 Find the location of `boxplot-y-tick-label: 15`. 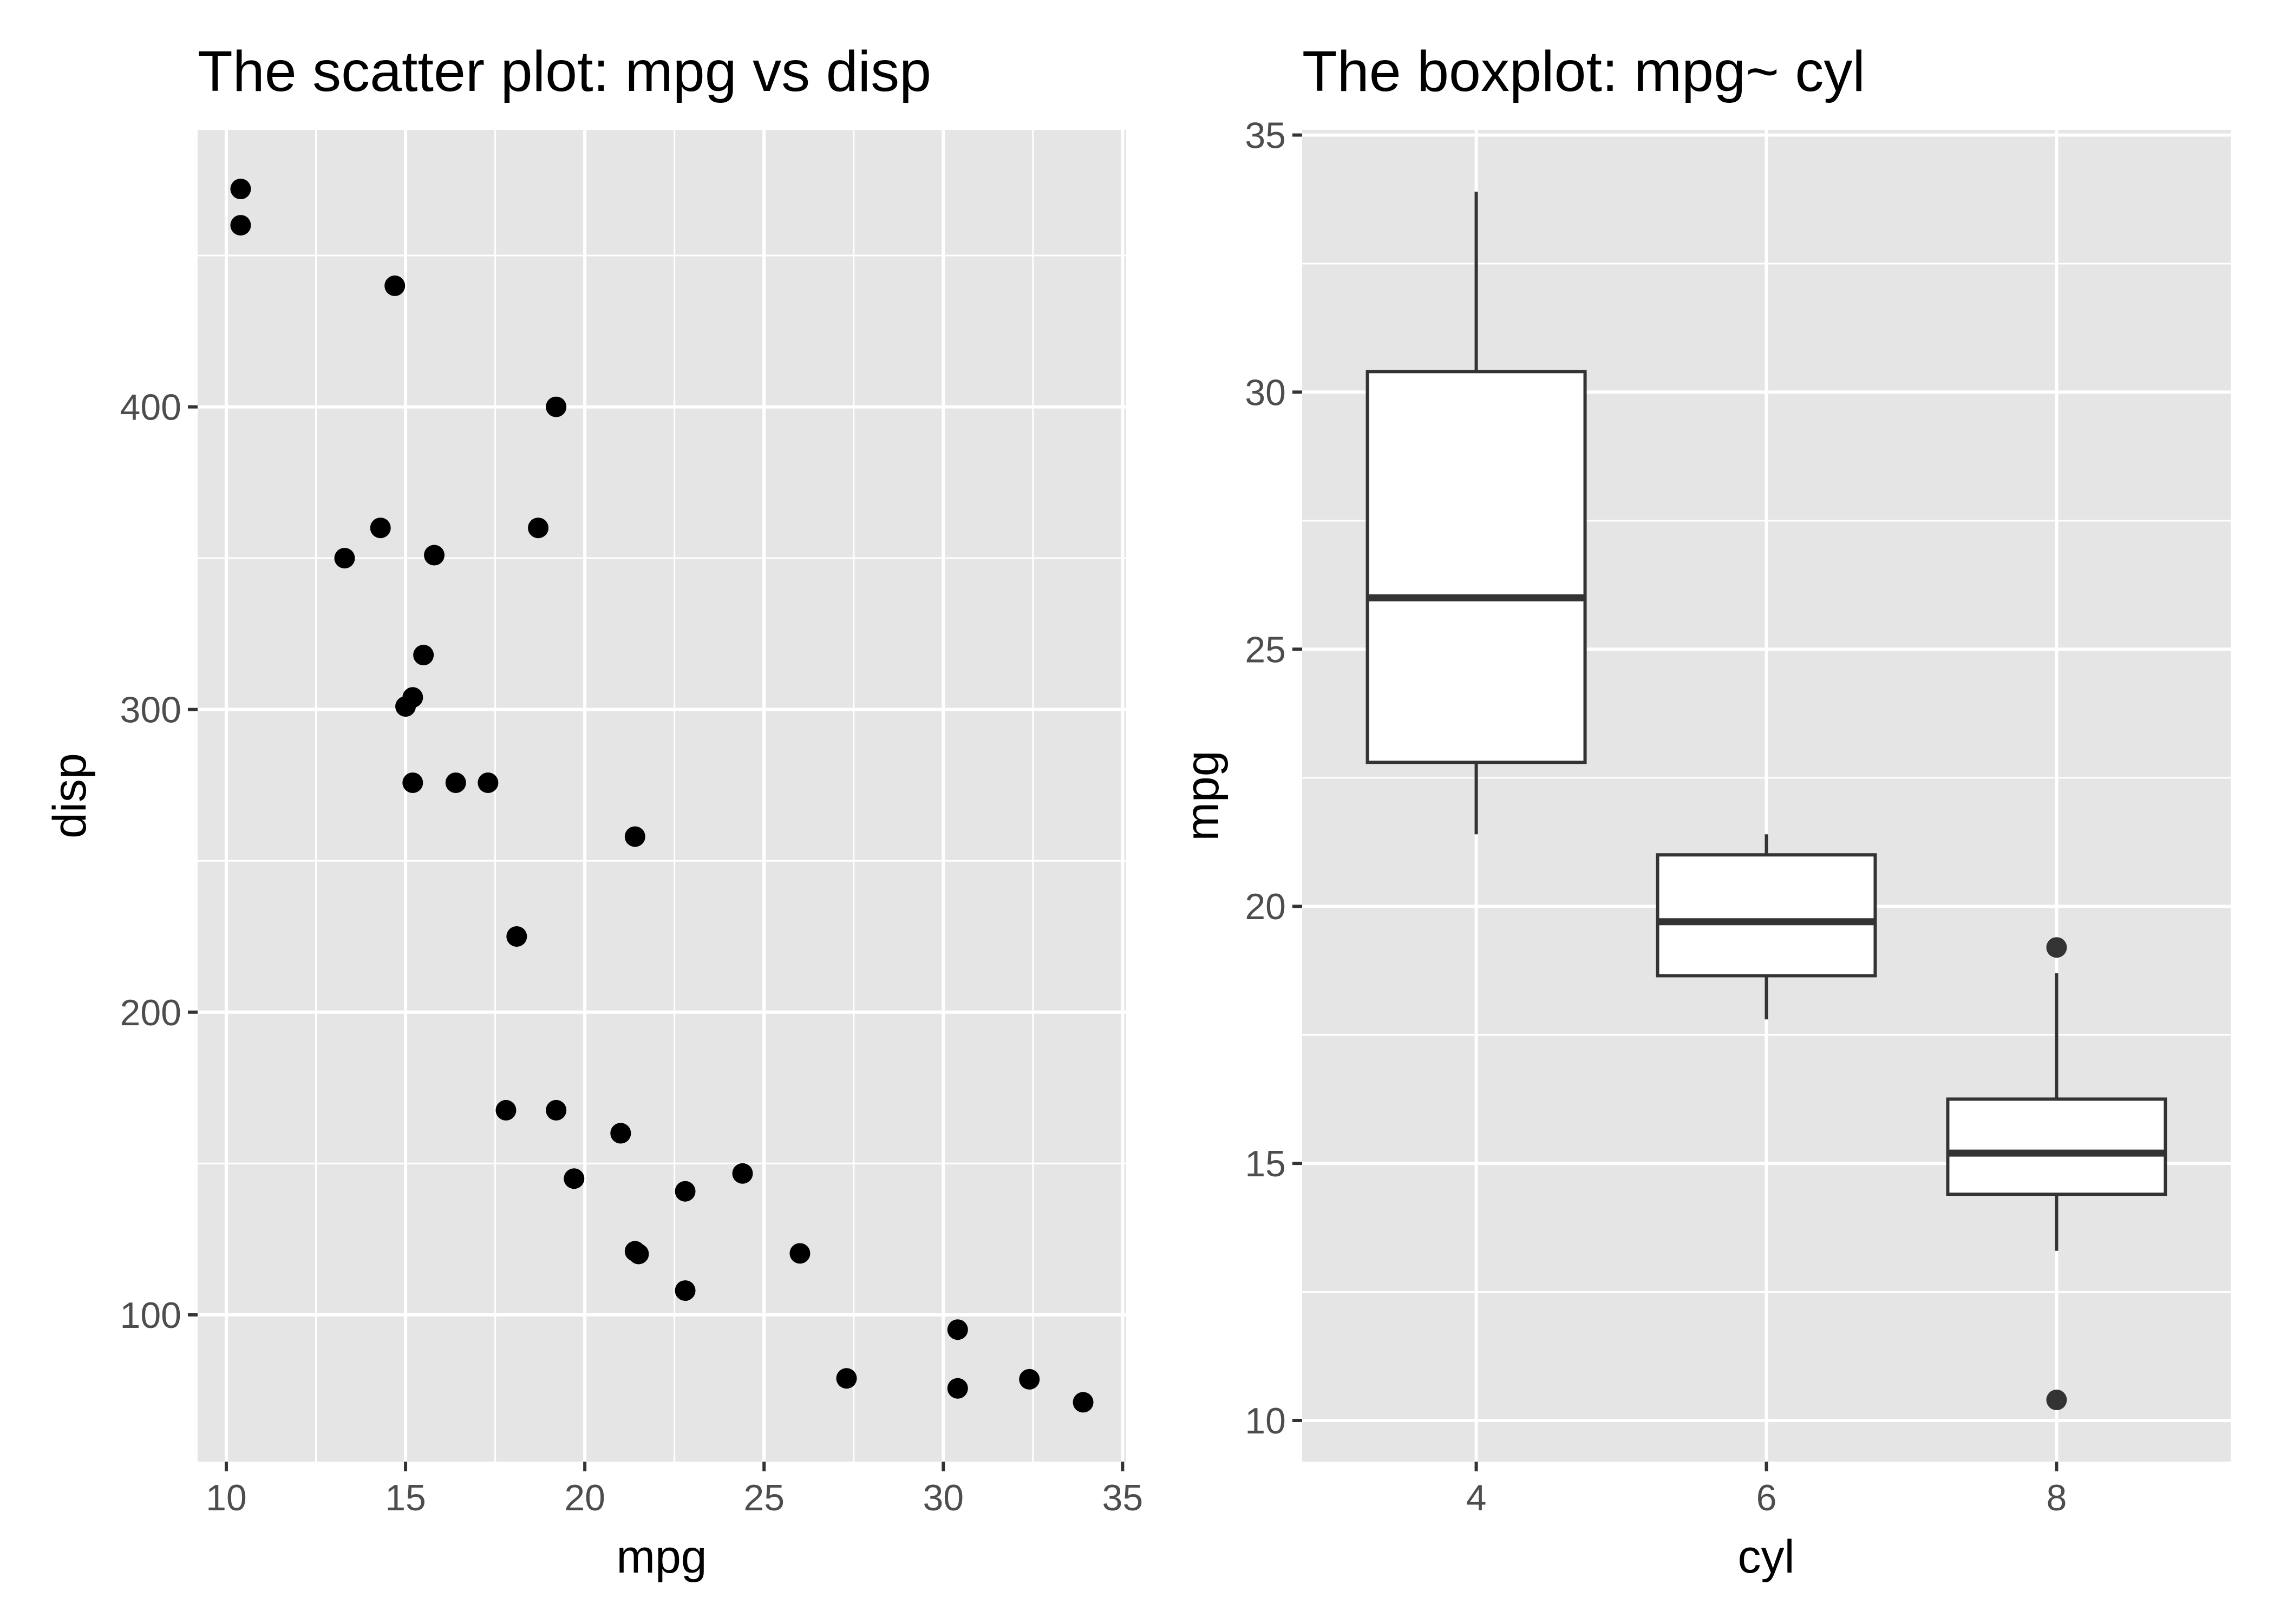

boxplot-y-tick-label: 15 is located at coordinates (1265, 1163).